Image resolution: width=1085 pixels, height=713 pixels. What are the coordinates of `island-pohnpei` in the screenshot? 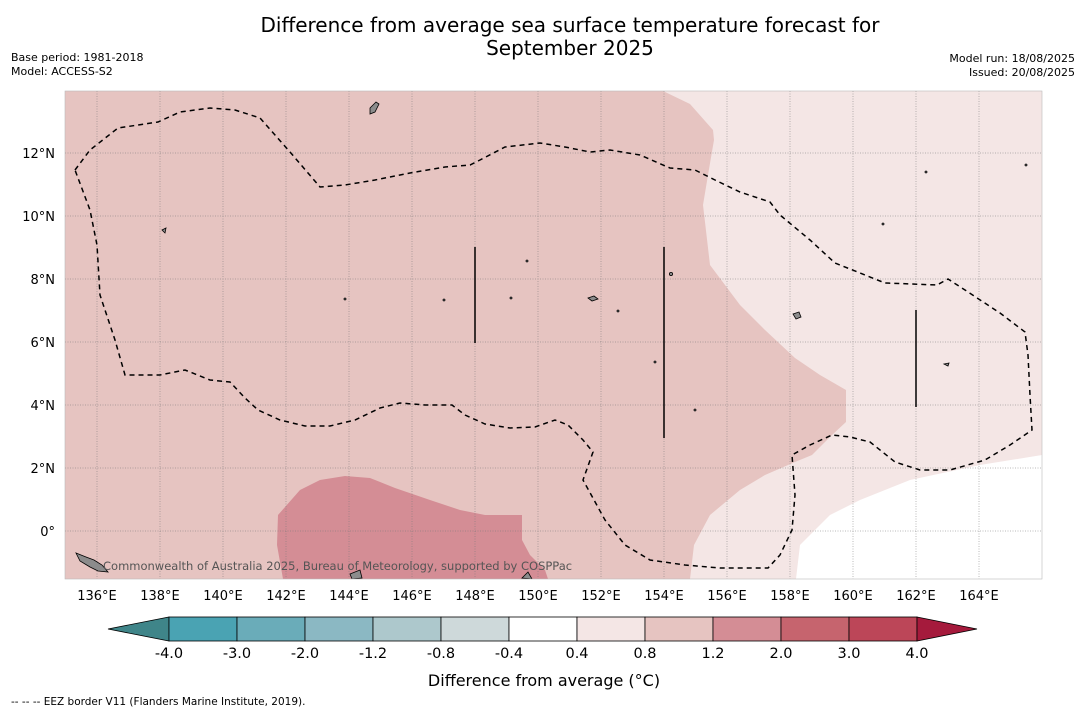 It's located at (797, 315).